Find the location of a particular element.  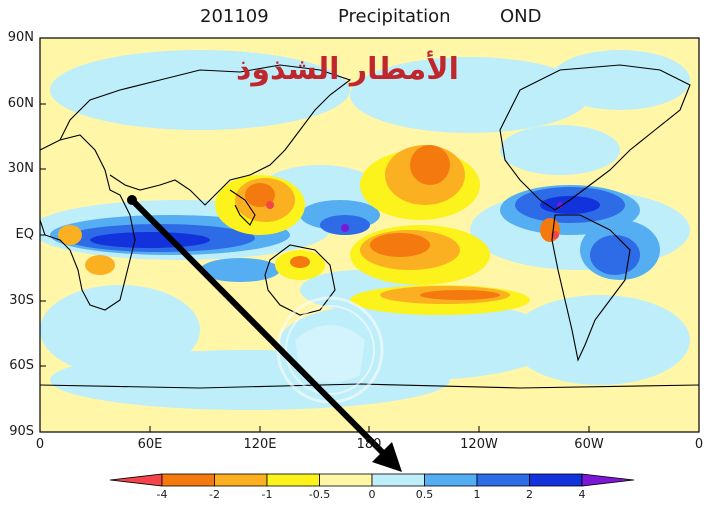

colorbar-tick-label: 2 is located at coordinates (529, 494).